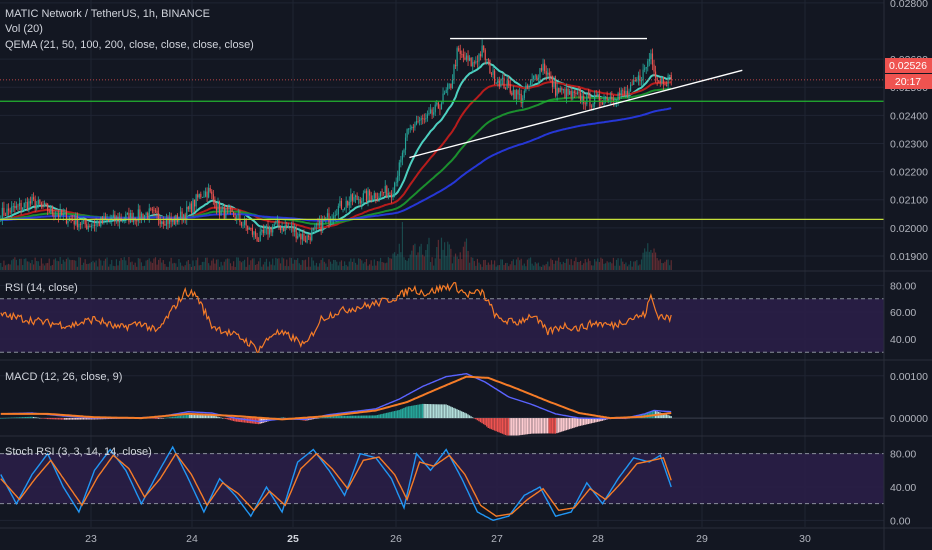 This screenshot has width=932, height=550. Describe the element at coordinates (24, 29) in the screenshot. I see `volume-legend: Vol (20)` at that location.